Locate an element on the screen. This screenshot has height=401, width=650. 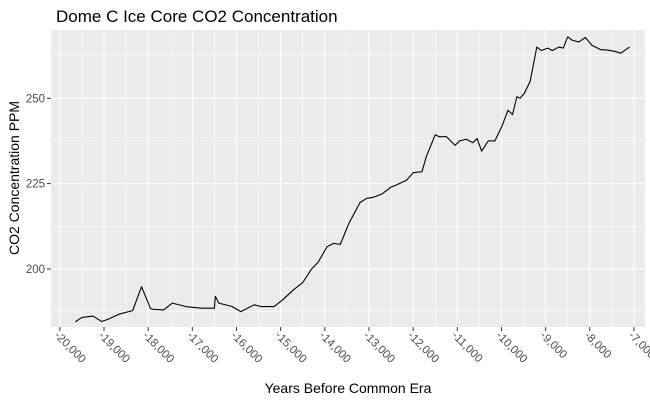
x-tick-label: -13,000 is located at coordinates (379, 348).